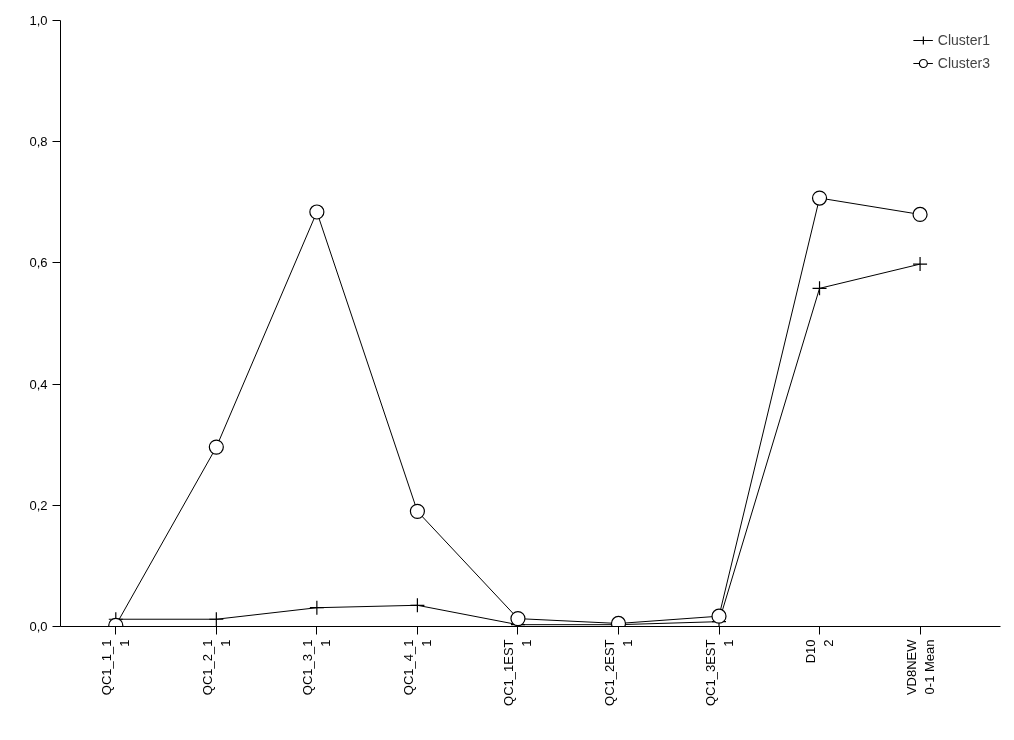  I want to click on legend-label: Cluster3, so click(963, 63).